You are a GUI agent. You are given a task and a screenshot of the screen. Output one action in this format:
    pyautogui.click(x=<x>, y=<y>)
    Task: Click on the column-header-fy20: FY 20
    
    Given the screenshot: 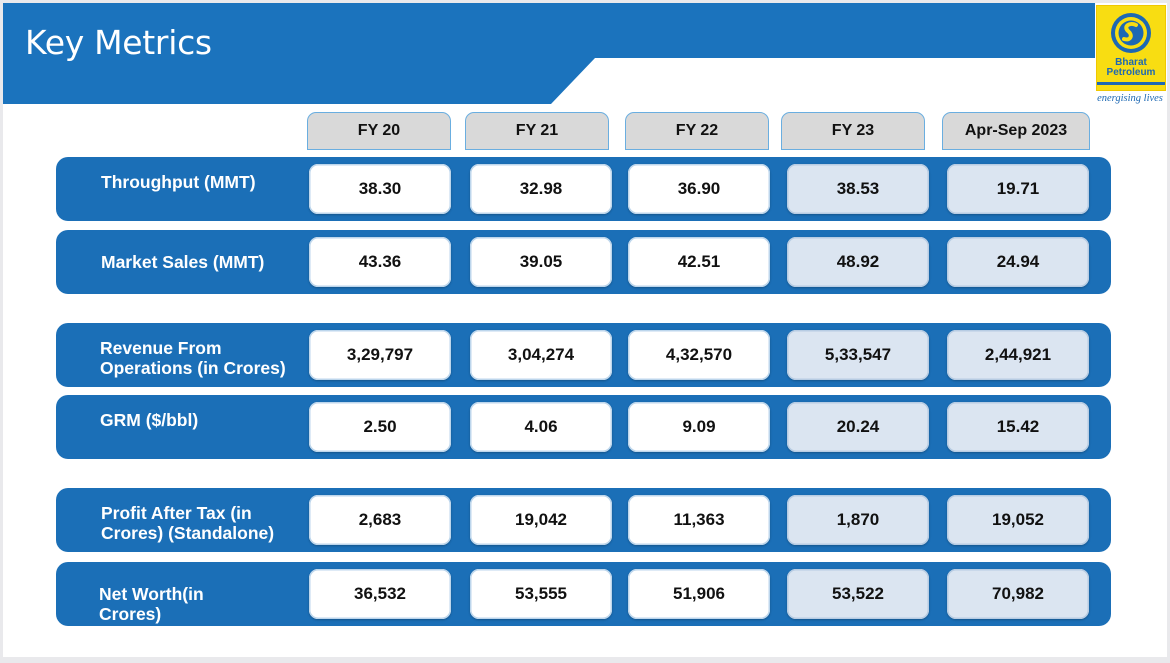 What is the action you would take?
    pyautogui.click(x=379, y=131)
    